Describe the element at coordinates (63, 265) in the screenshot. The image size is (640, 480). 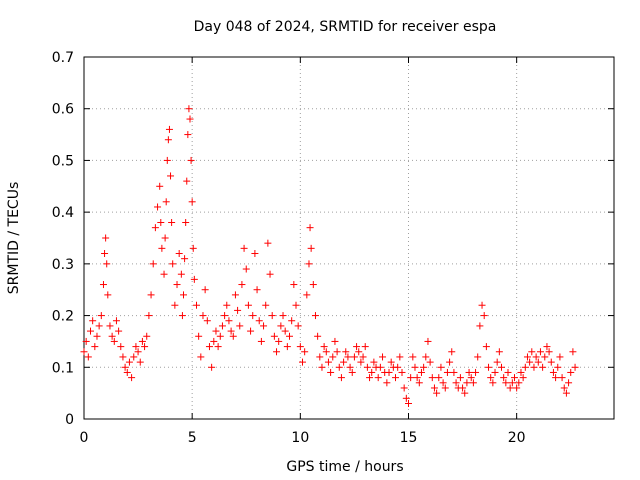
I see `y-tick-label: 0.3` at that location.